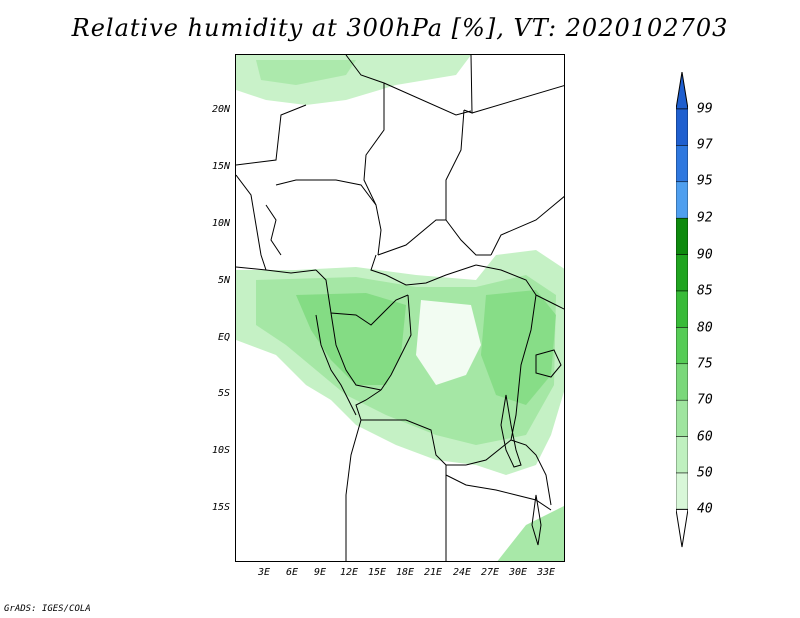  I want to click on lat-label-20n: 20N, so click(220, 109).